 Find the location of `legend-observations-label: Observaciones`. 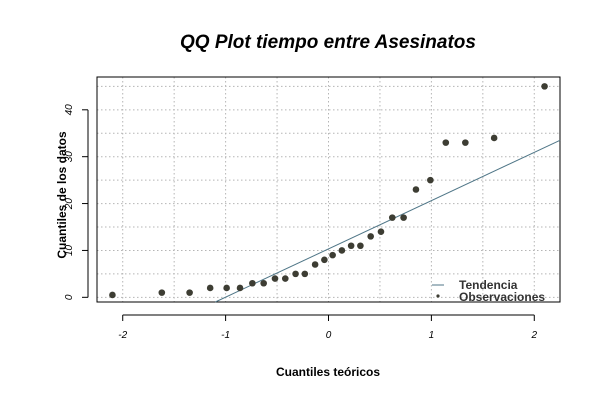

legend-observations-label: Observaciones is located at coordinates (502, 297).